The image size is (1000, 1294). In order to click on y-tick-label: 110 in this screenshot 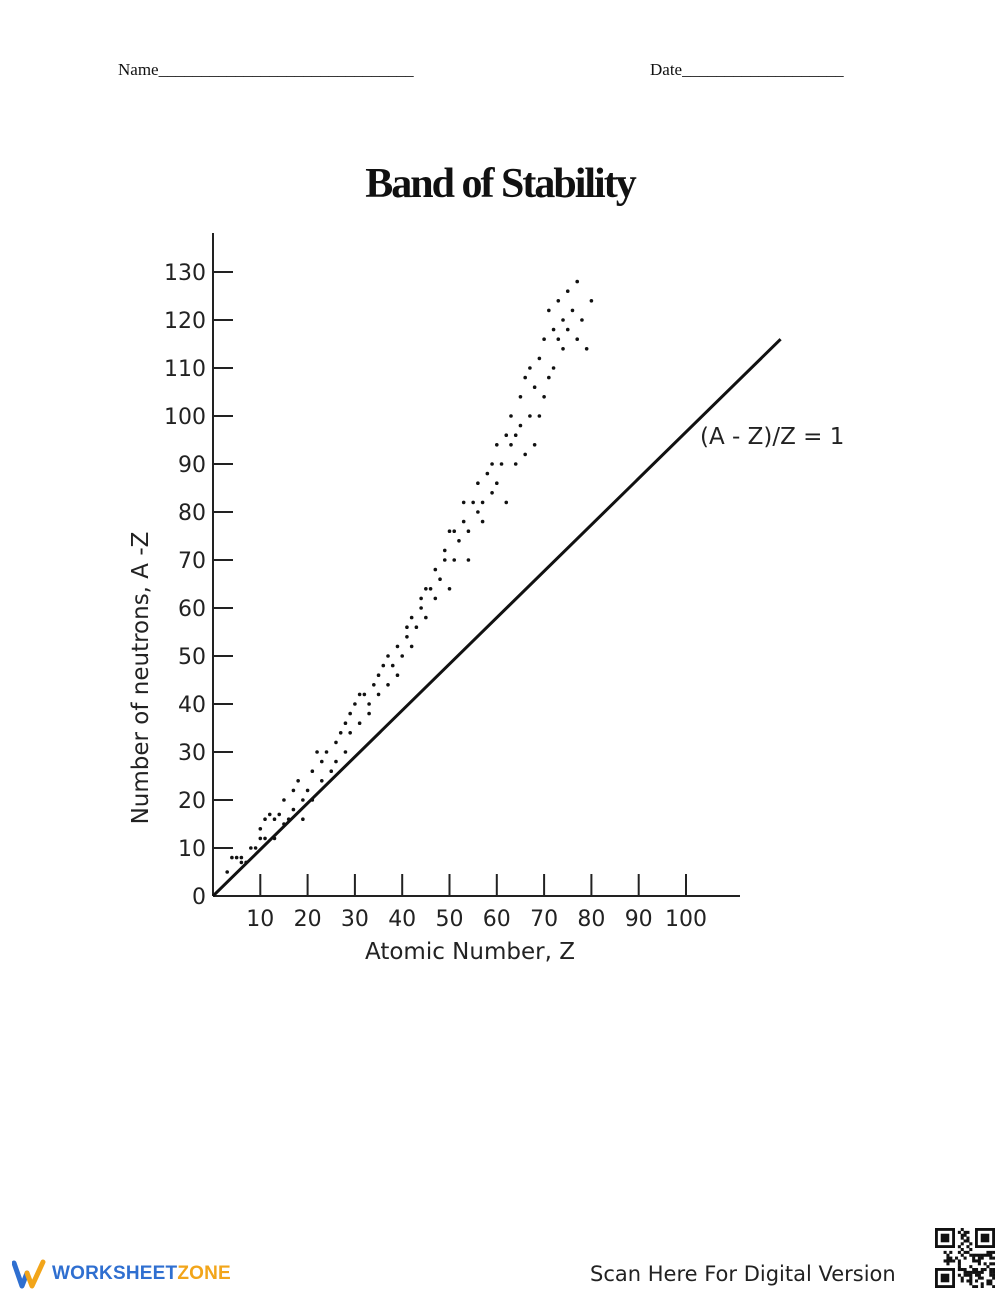, I will do `click(185, 369)`.